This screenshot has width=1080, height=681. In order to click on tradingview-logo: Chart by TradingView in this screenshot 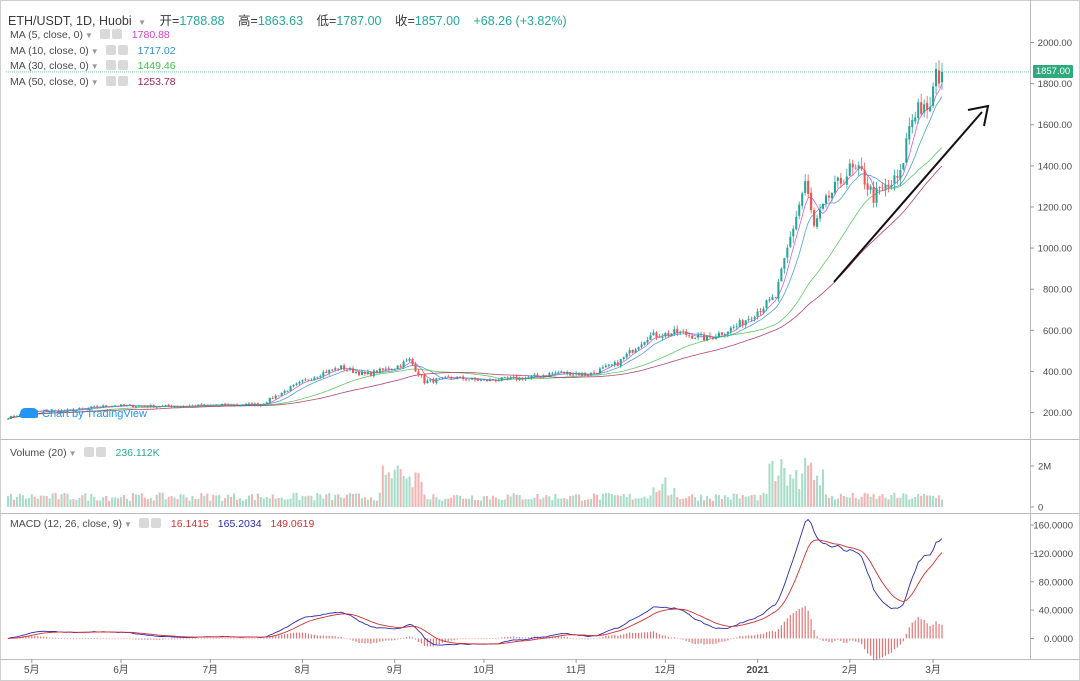, I will do `click(83, 414)`.